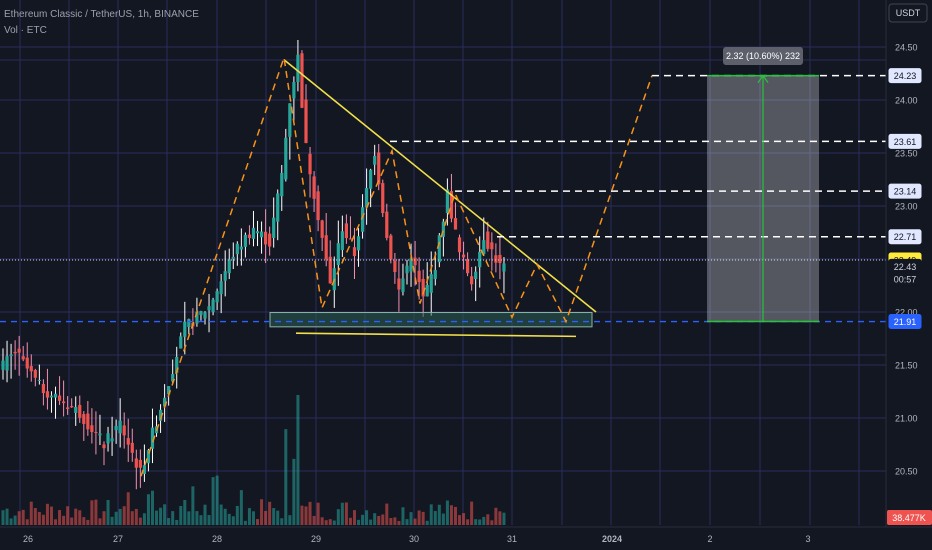  I want to click on x-tick-label: 26, so click(28, 539).